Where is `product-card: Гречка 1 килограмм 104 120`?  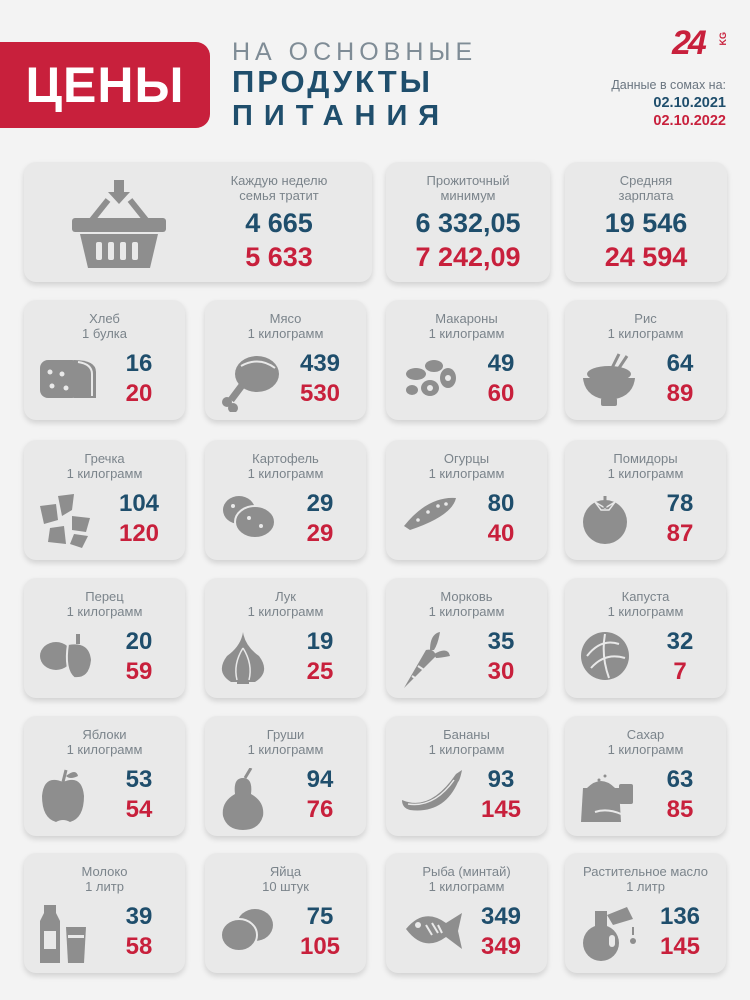
product-card: Гречка 1 килограмм 104 120 is located at coordinates (104, 500).